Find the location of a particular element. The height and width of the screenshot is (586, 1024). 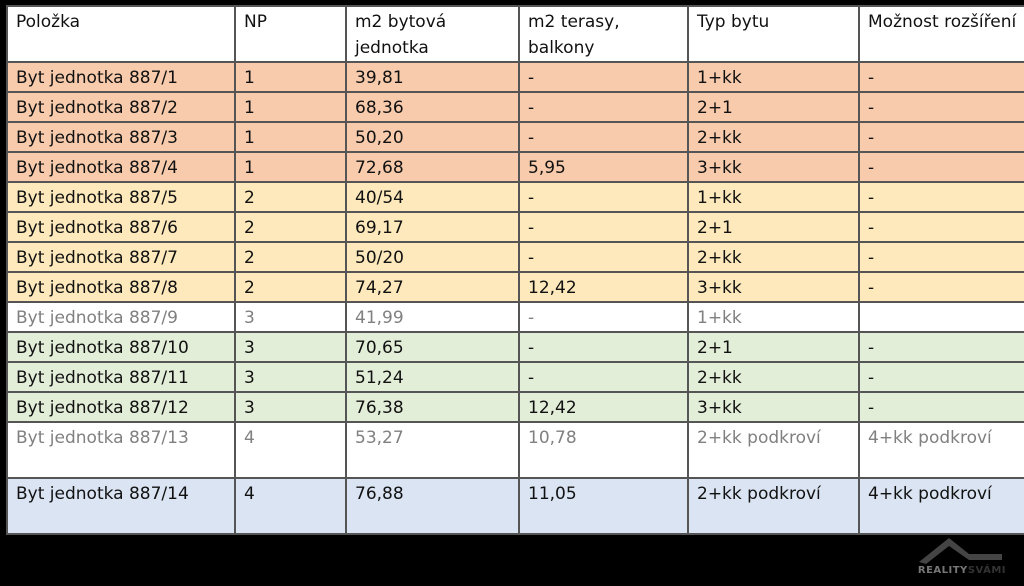

table-cell: 74,27 is located at coordinates (432, 287).